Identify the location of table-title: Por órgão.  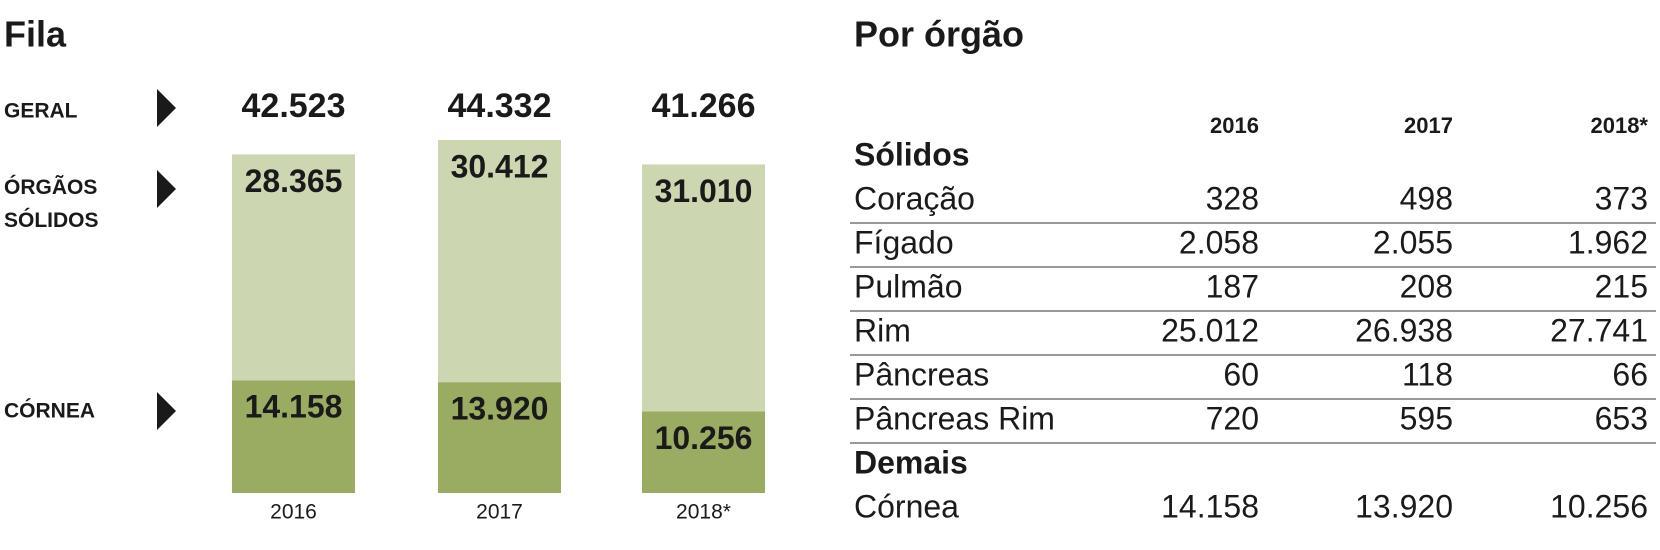
(939, 34).